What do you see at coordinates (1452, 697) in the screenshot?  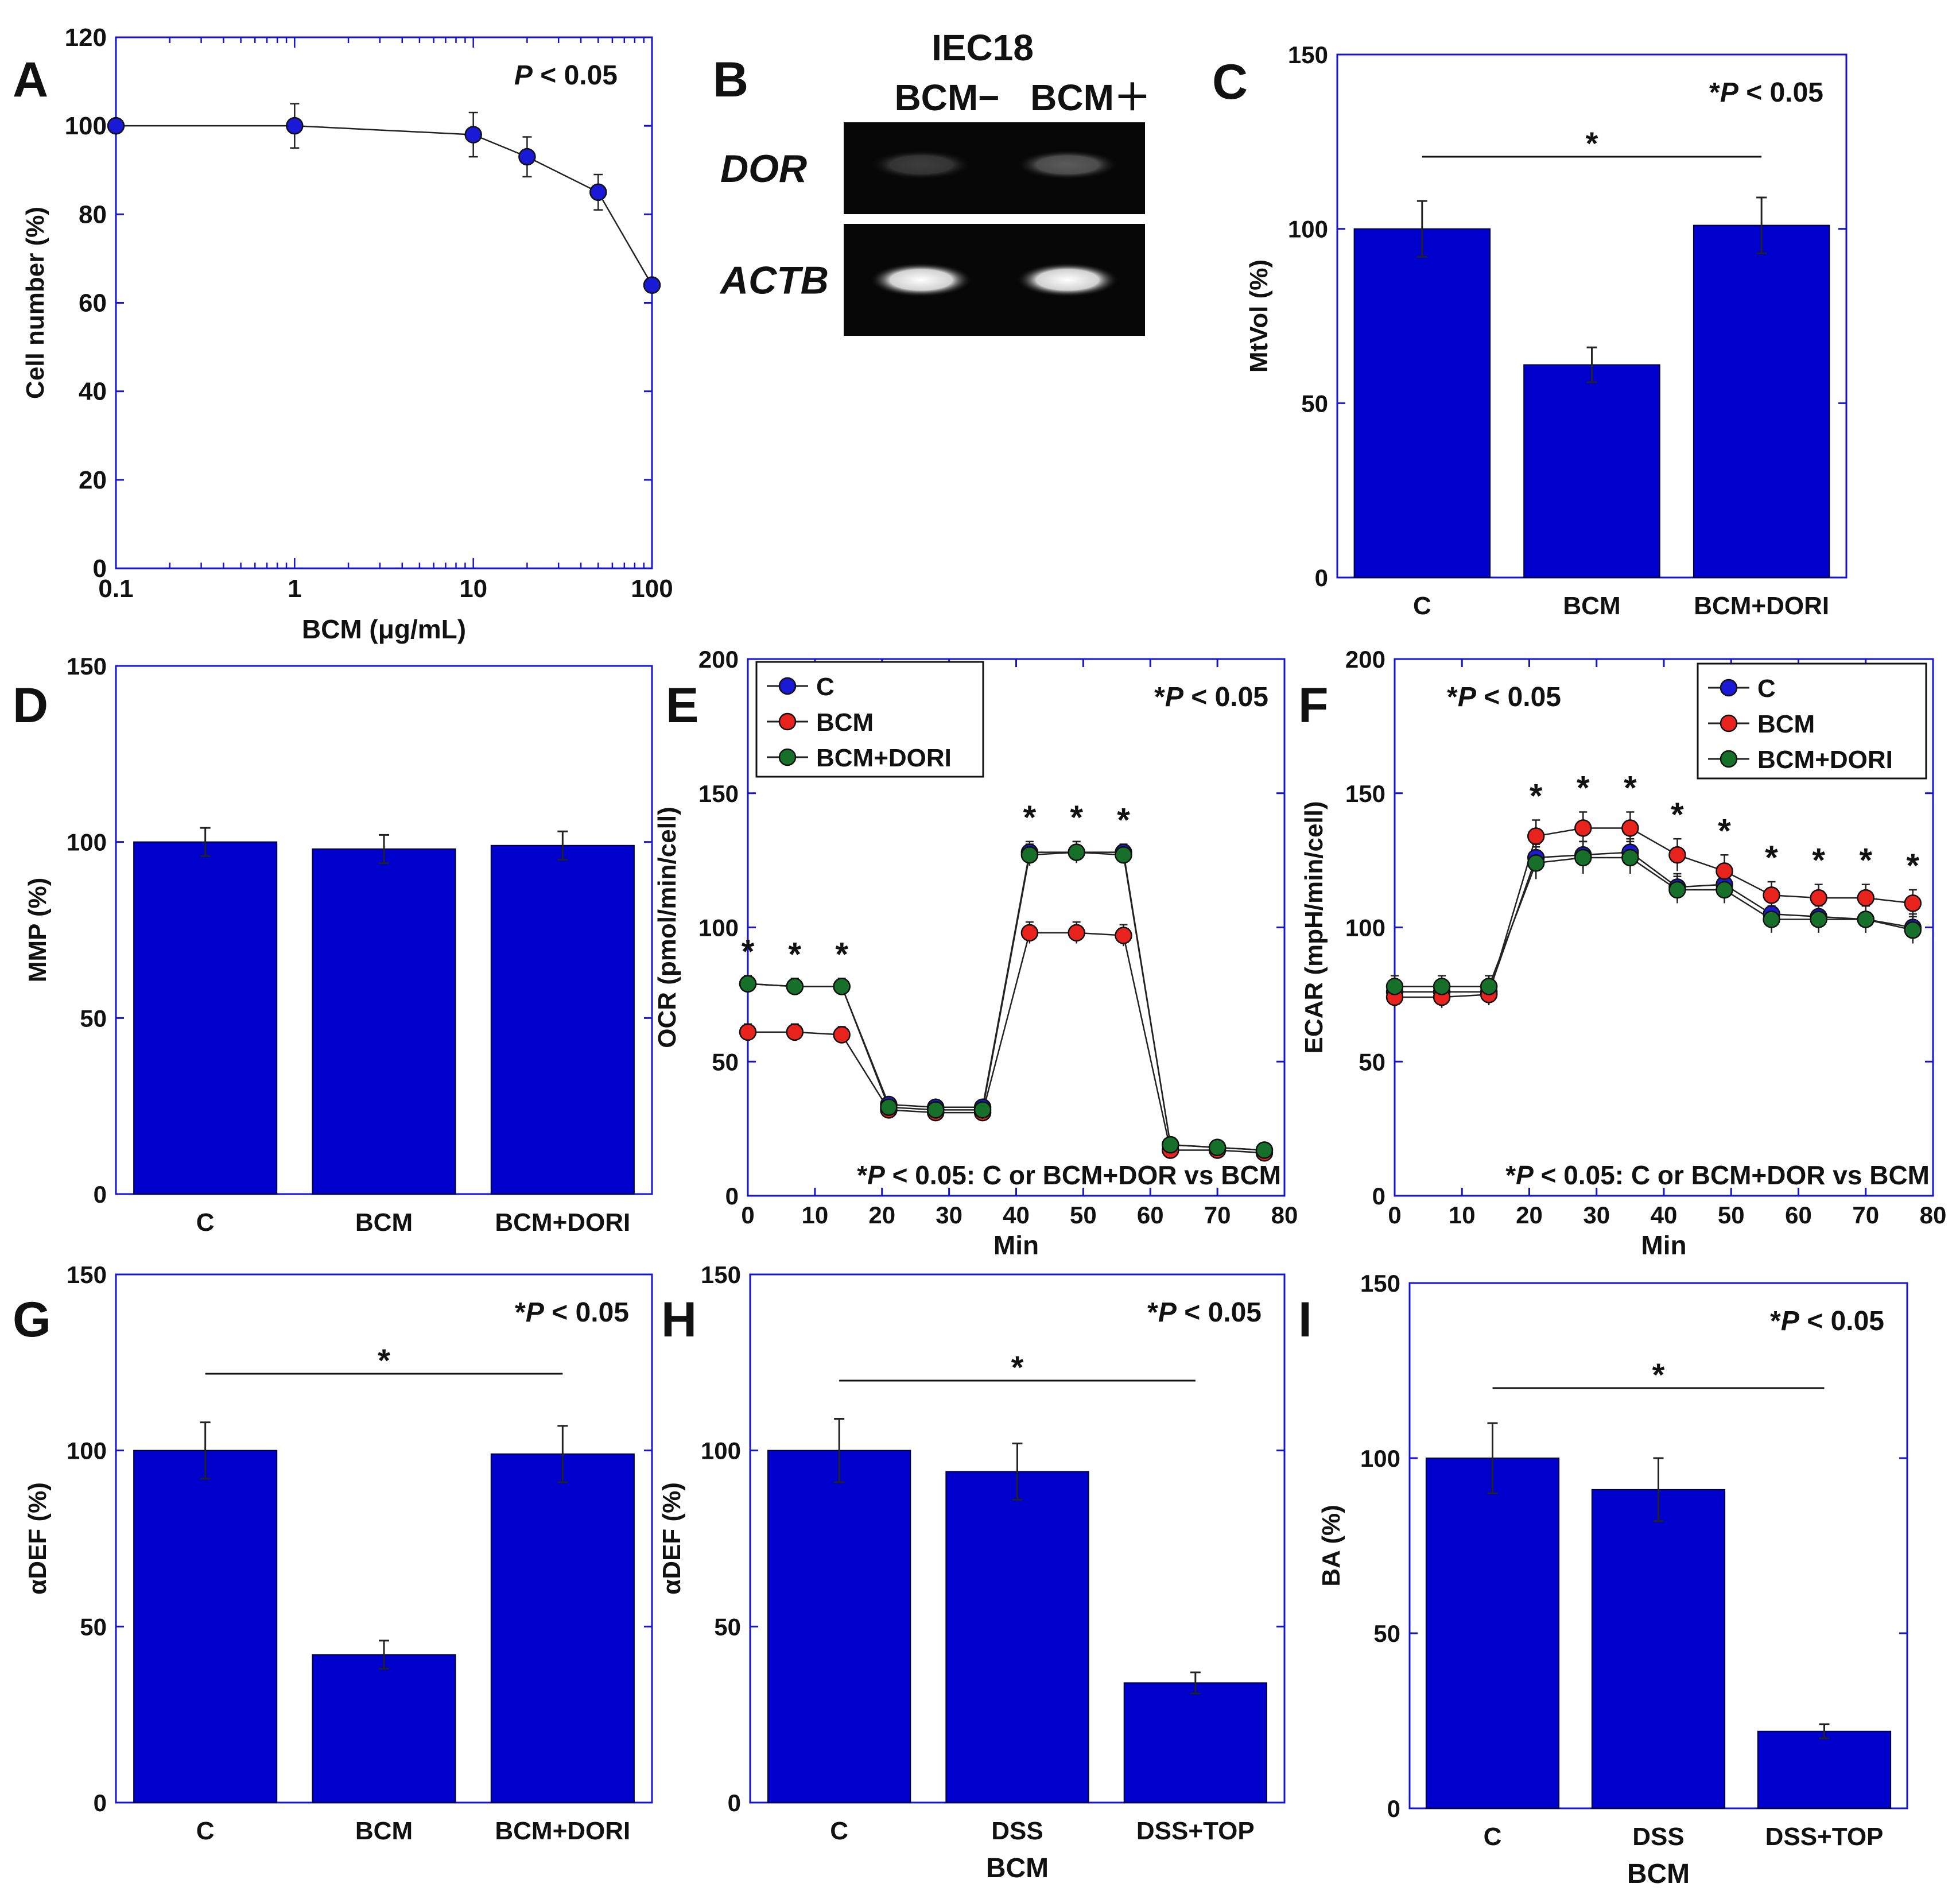 I see `panel-F-annotation-star: *` at bounding box center [1452, 697].